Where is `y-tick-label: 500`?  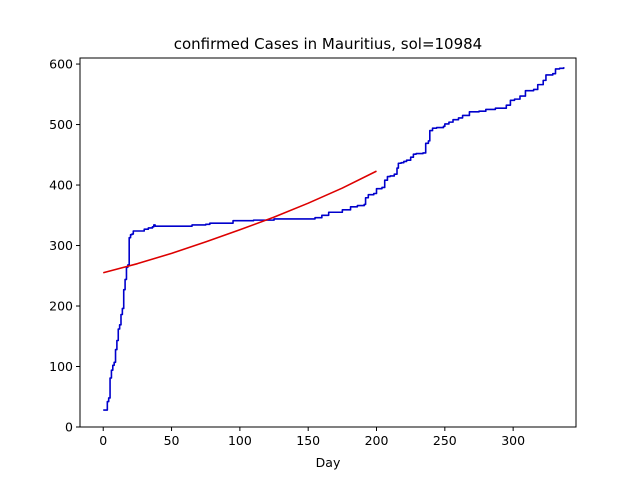 y-tick-label: 500 is located at coordinates (61, 124).